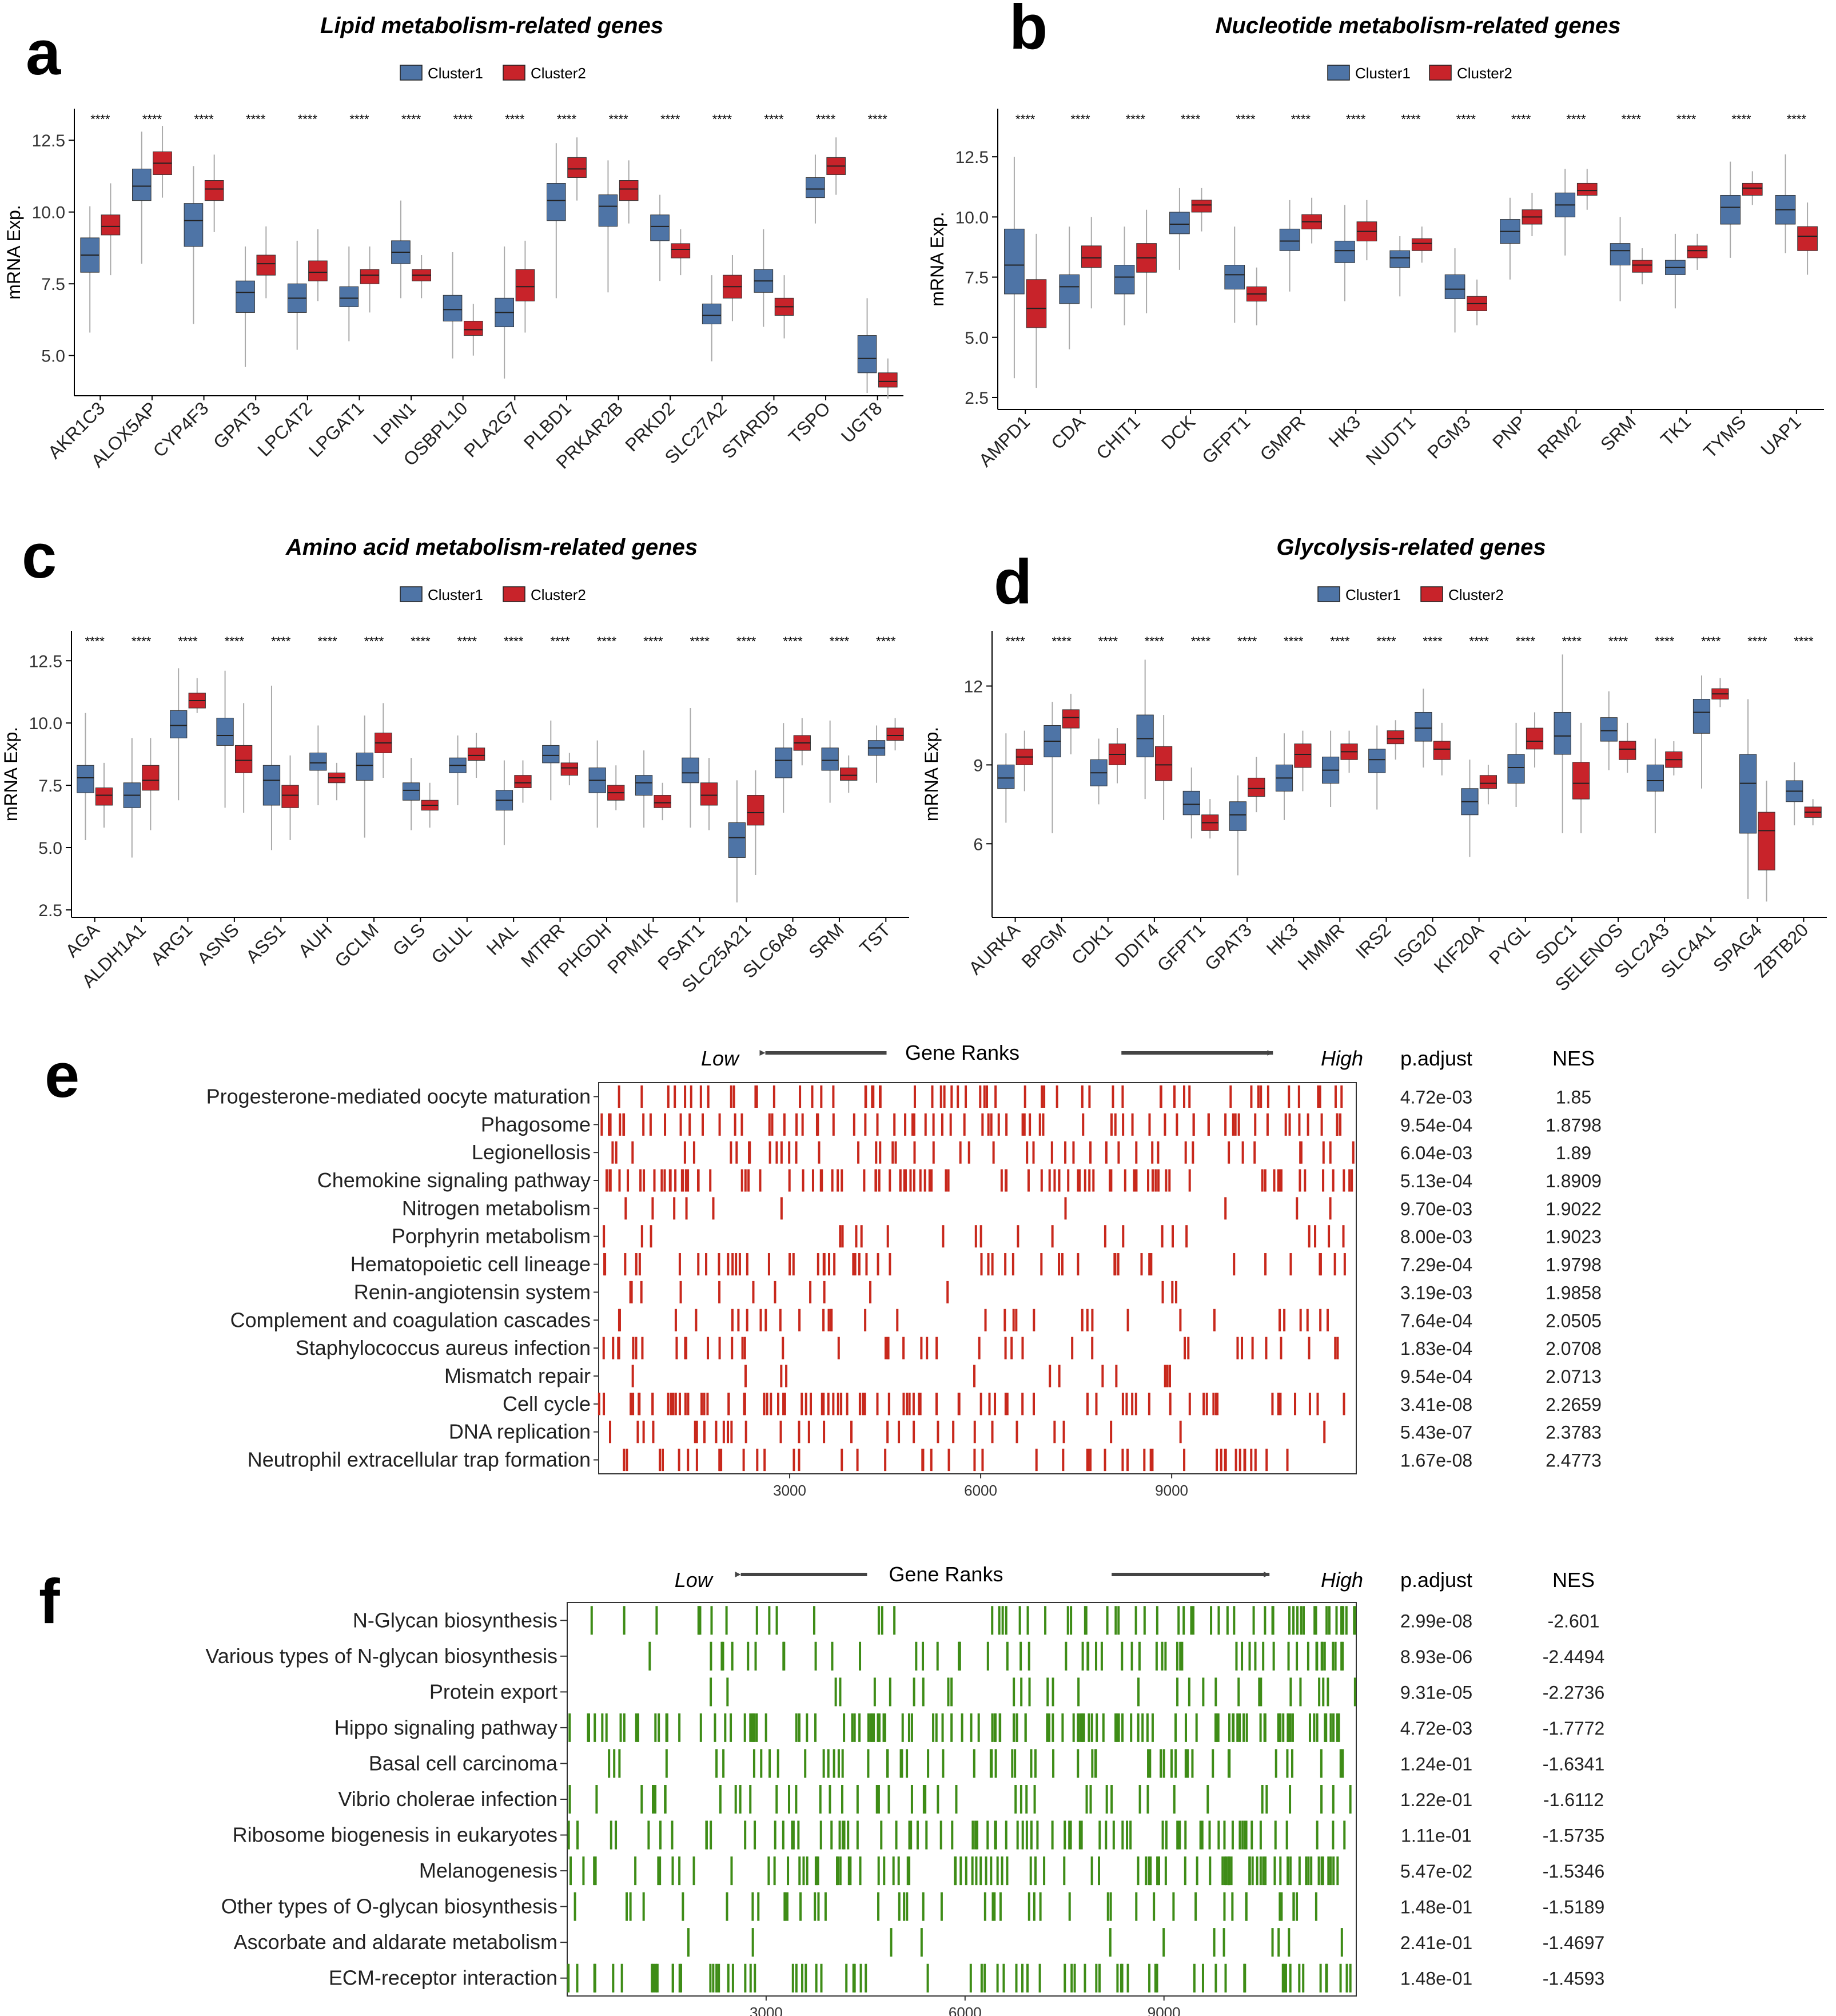  What do you see at coordinates (1338, 73) in the screenshot?
I see `legend-swatch-cluster1` at bounding box center [1338, 73].